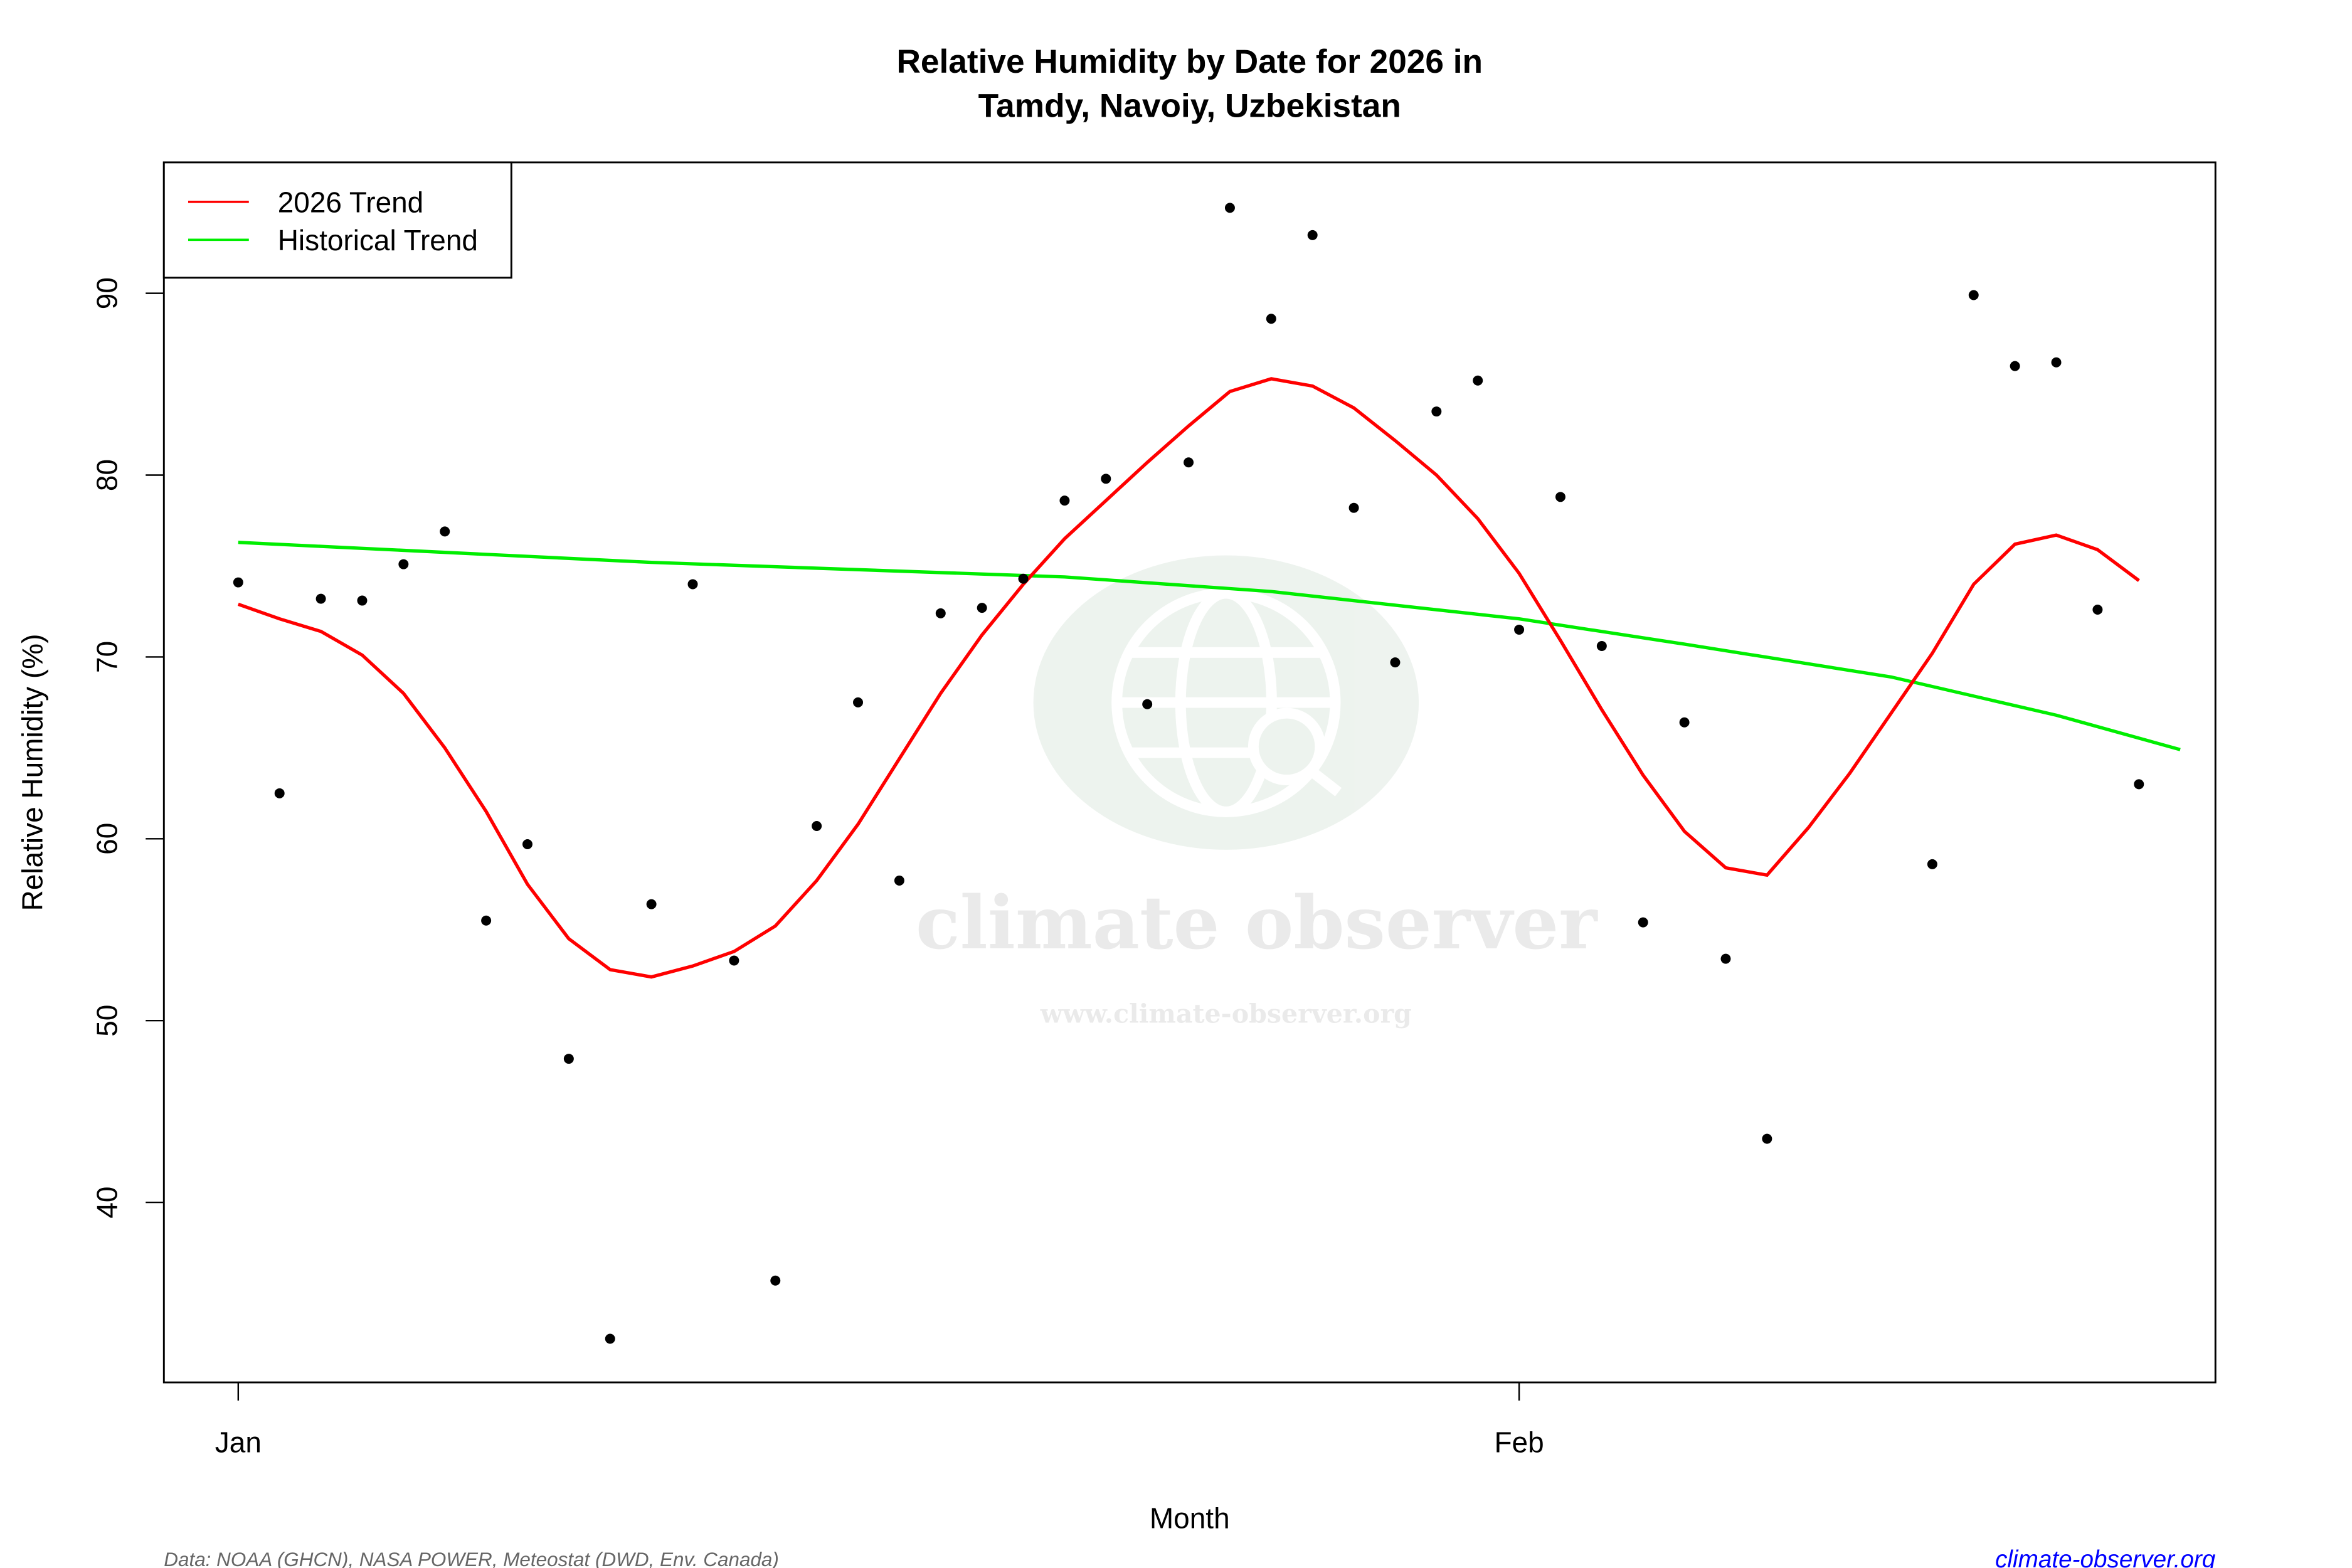  What do you see at coordinates (1519, 1442) in the screenshot?
I see `x-tick-label: Feb` at bounding box center [1519, 1442].